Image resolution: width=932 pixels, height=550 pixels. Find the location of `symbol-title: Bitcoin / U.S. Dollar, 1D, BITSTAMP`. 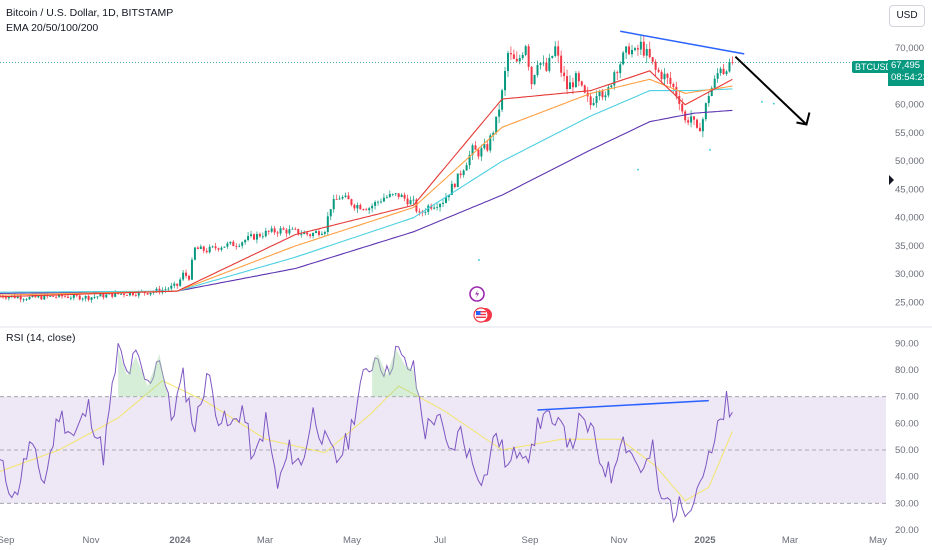

symbol-title: Bitcoin / U.S. Dollar, 1D, BITSTAMP is located at coordinates (90, 13).